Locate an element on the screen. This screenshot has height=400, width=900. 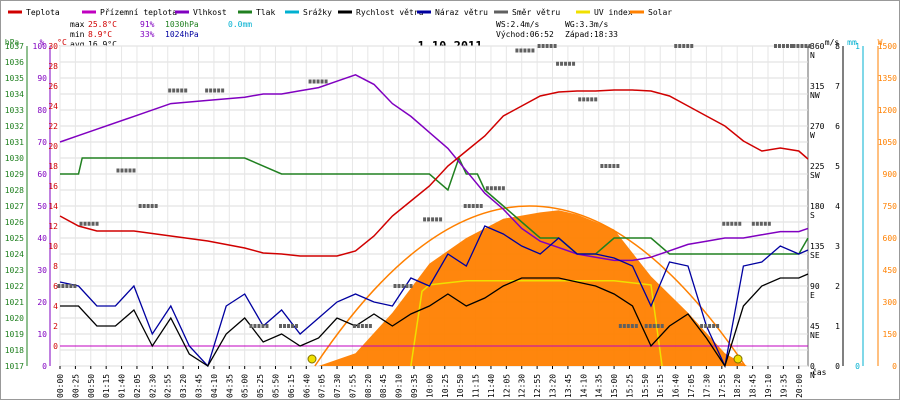
x-tick-label: 18:45 is located at coordinates (753, 386).